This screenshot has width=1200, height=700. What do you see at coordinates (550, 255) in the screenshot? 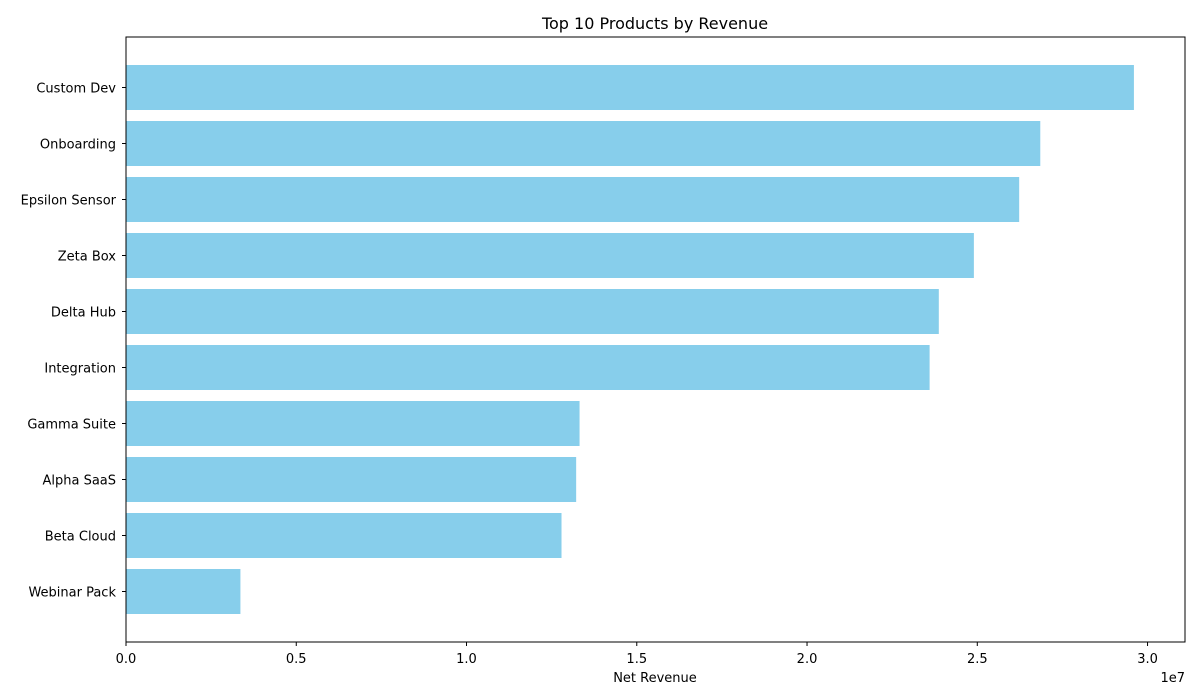
I see `bar-zeta-box` at bounding box center [550, 255].